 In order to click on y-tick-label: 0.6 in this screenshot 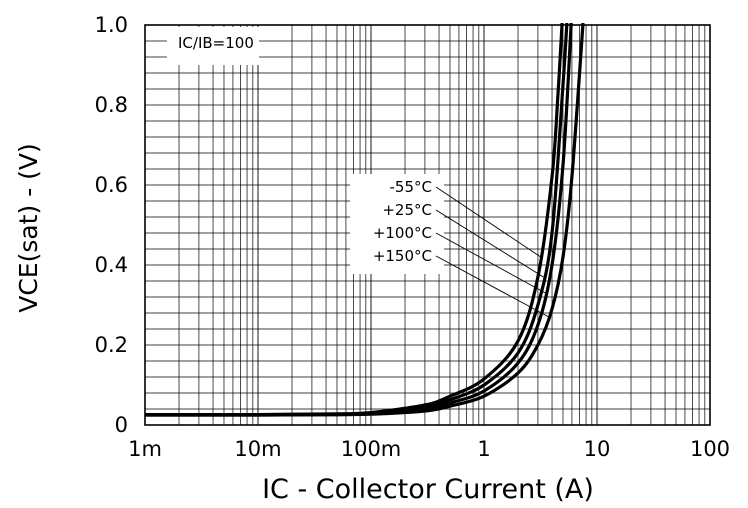, I will do `click(111, 185)`.